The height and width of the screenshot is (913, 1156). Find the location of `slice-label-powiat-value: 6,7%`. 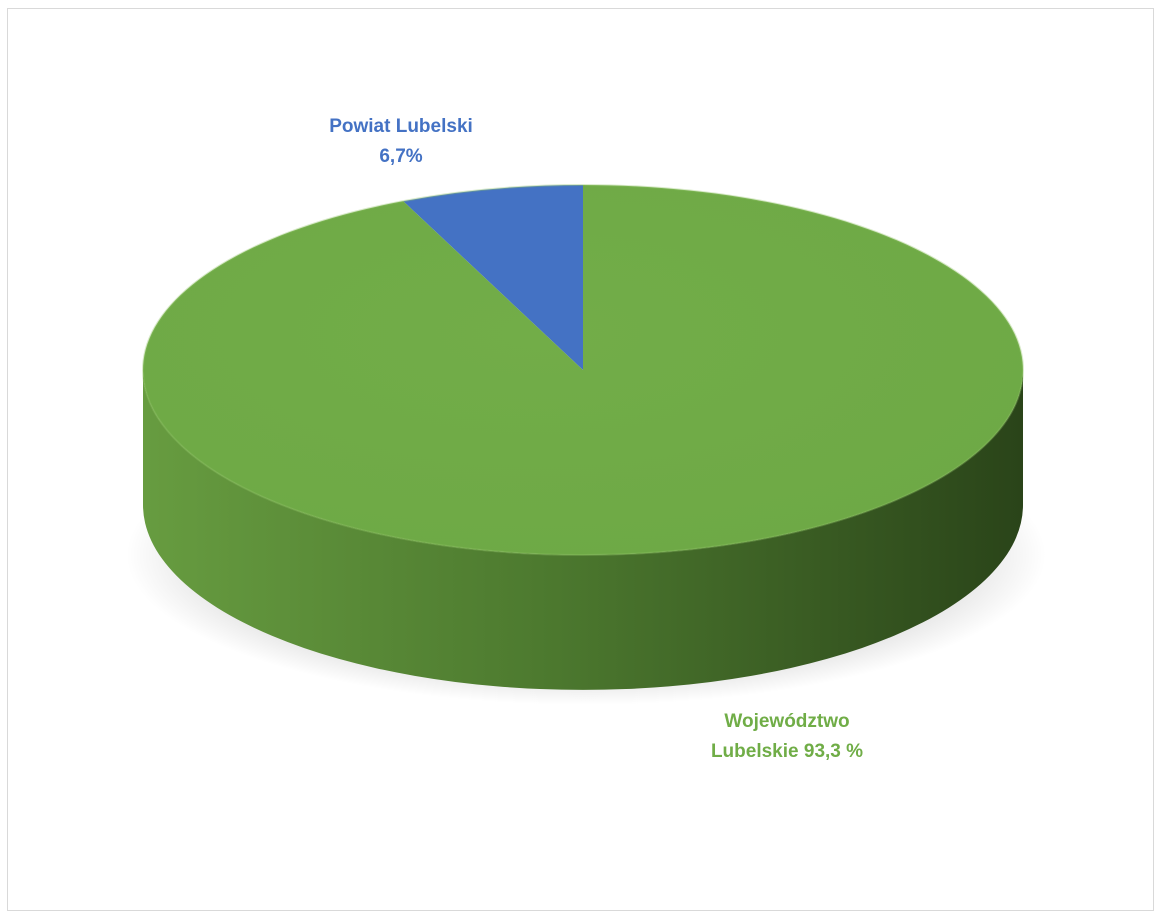

slice-label-powiat-value: 6,7% is located at coordinates (401, 156).